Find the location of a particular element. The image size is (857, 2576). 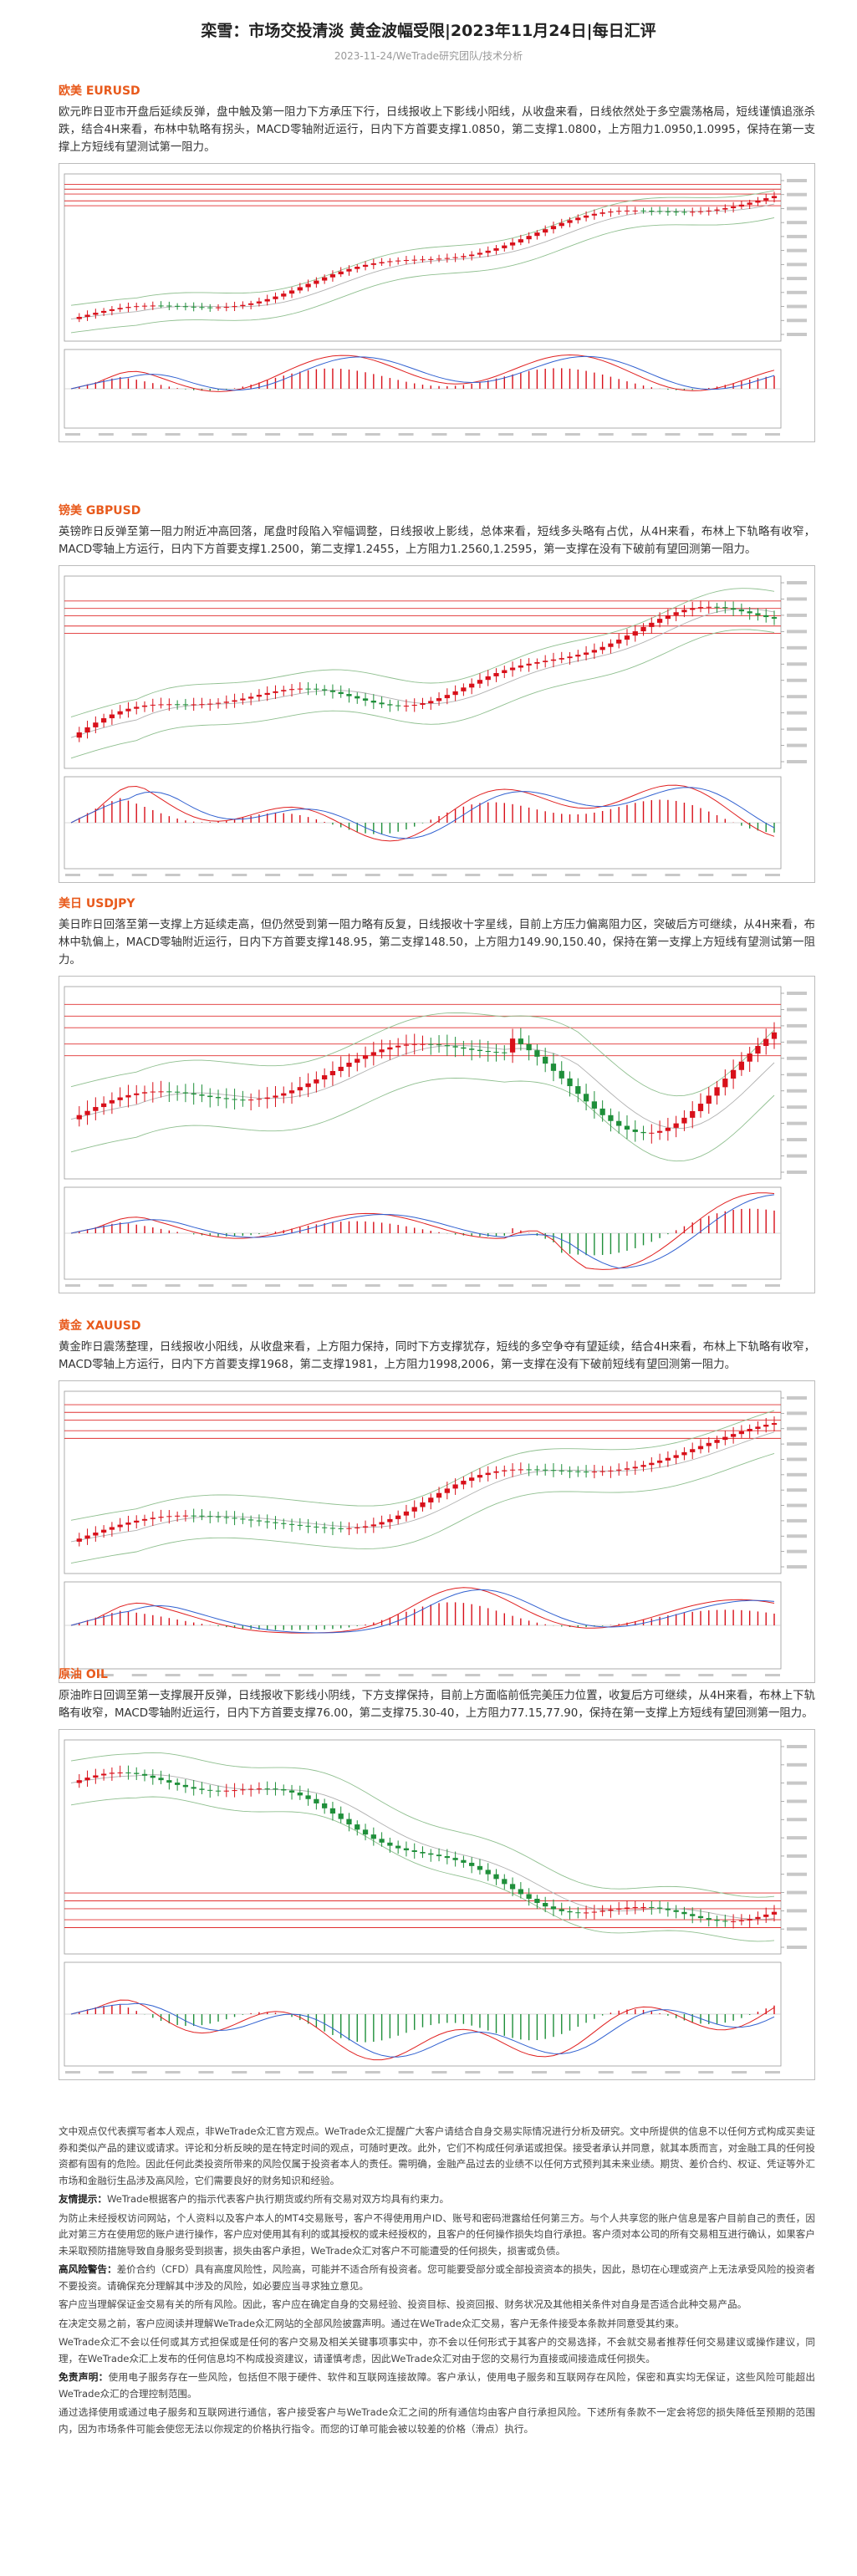

disclaimer-lead: 友情提示： is located at coordinates (83, 2199).